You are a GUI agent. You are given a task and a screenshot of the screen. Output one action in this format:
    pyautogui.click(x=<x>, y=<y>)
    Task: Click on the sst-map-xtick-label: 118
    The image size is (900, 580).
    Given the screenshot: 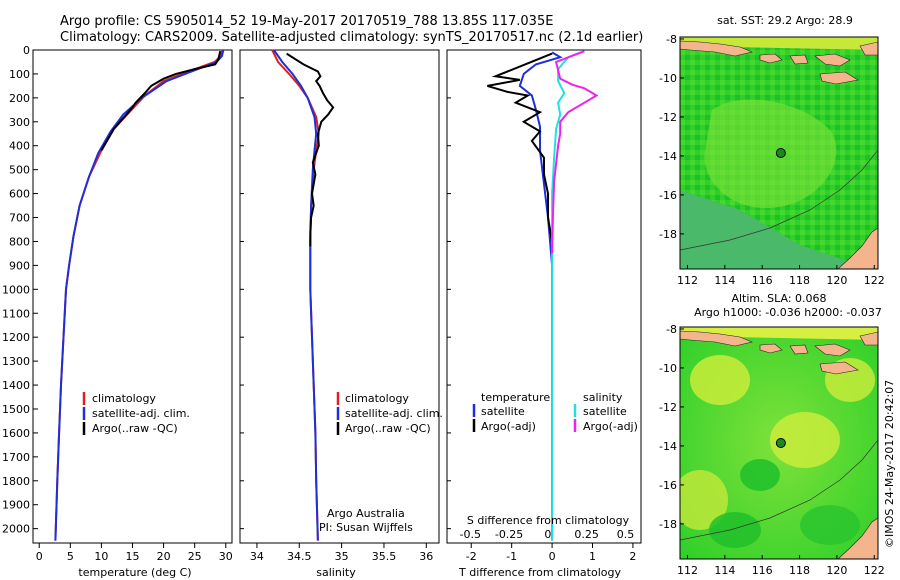 What is the action you would take?
    pyautogui.click(x=799, y=280)
    